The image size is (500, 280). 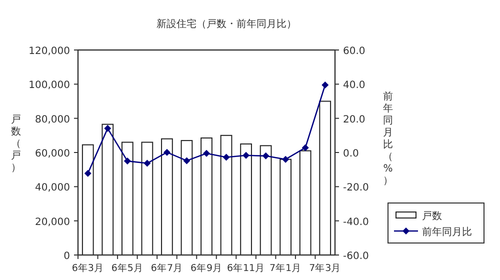 What do you see at coordinates (354, 86) in the screenshot?
I see `y2-tick-label: 40.0` at bounding box center [354, 86].